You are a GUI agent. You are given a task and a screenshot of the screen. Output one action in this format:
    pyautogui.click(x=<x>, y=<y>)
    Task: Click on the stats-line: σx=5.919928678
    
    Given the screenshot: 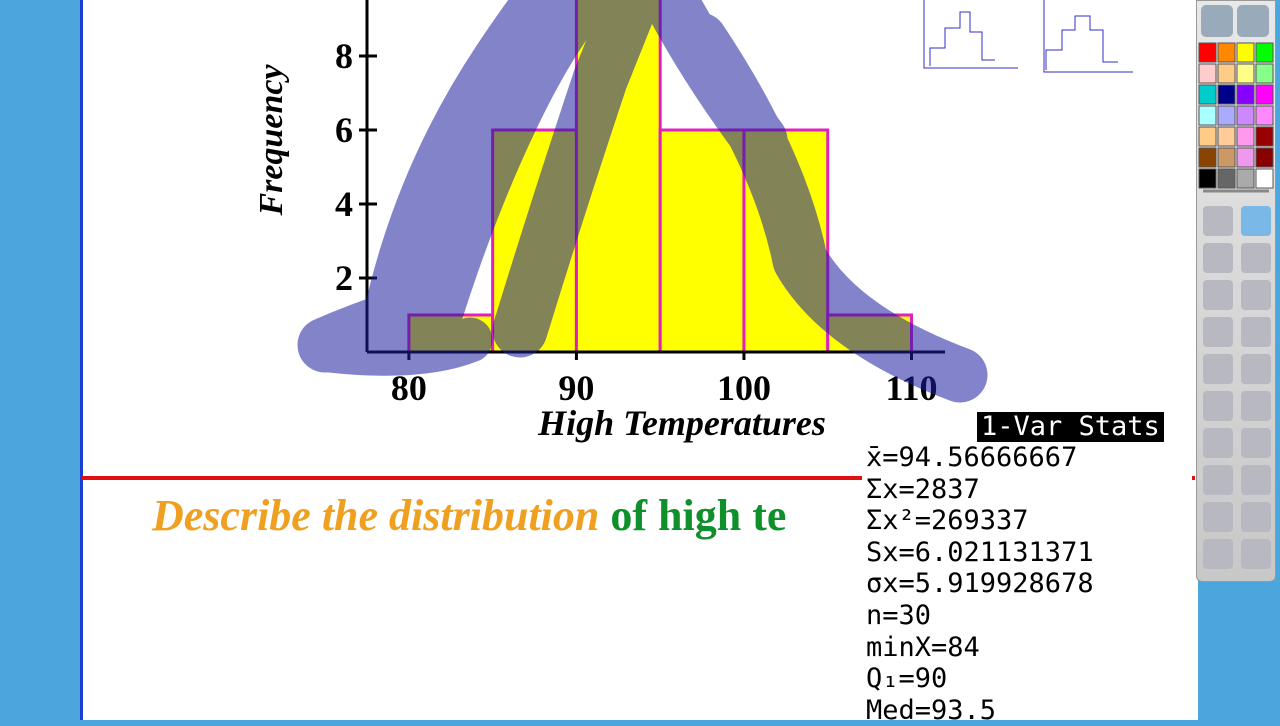 What is the action you would take?
    pyautogui.click(x=980, y=584)
    